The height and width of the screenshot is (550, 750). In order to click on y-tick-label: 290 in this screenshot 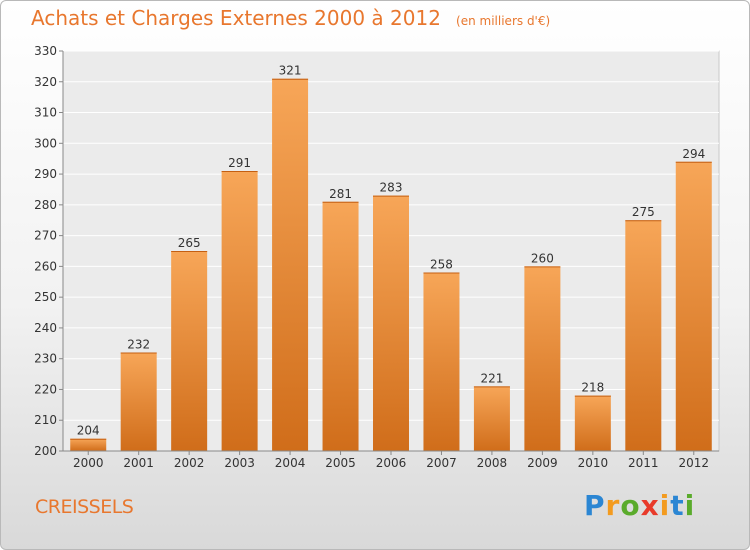, I will do `click(45, 174)`.